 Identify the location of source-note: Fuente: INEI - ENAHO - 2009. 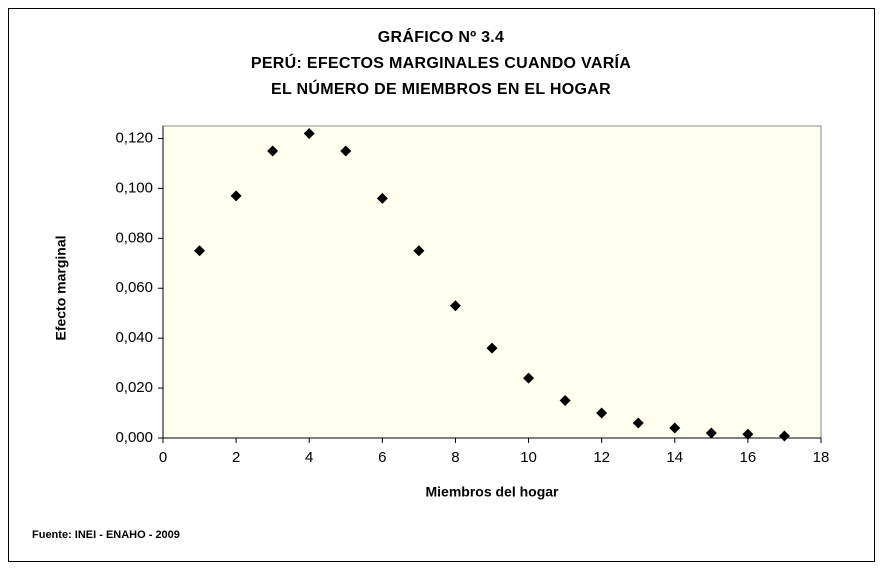
(106, 535).